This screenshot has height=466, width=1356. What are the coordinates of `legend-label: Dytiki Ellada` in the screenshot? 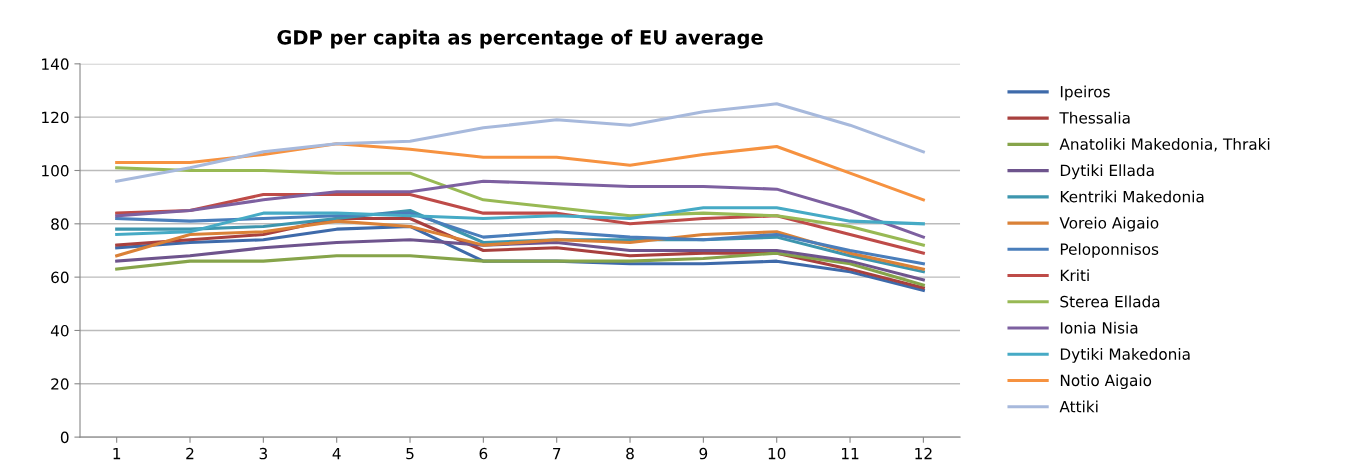 It's located at (1107, 172).